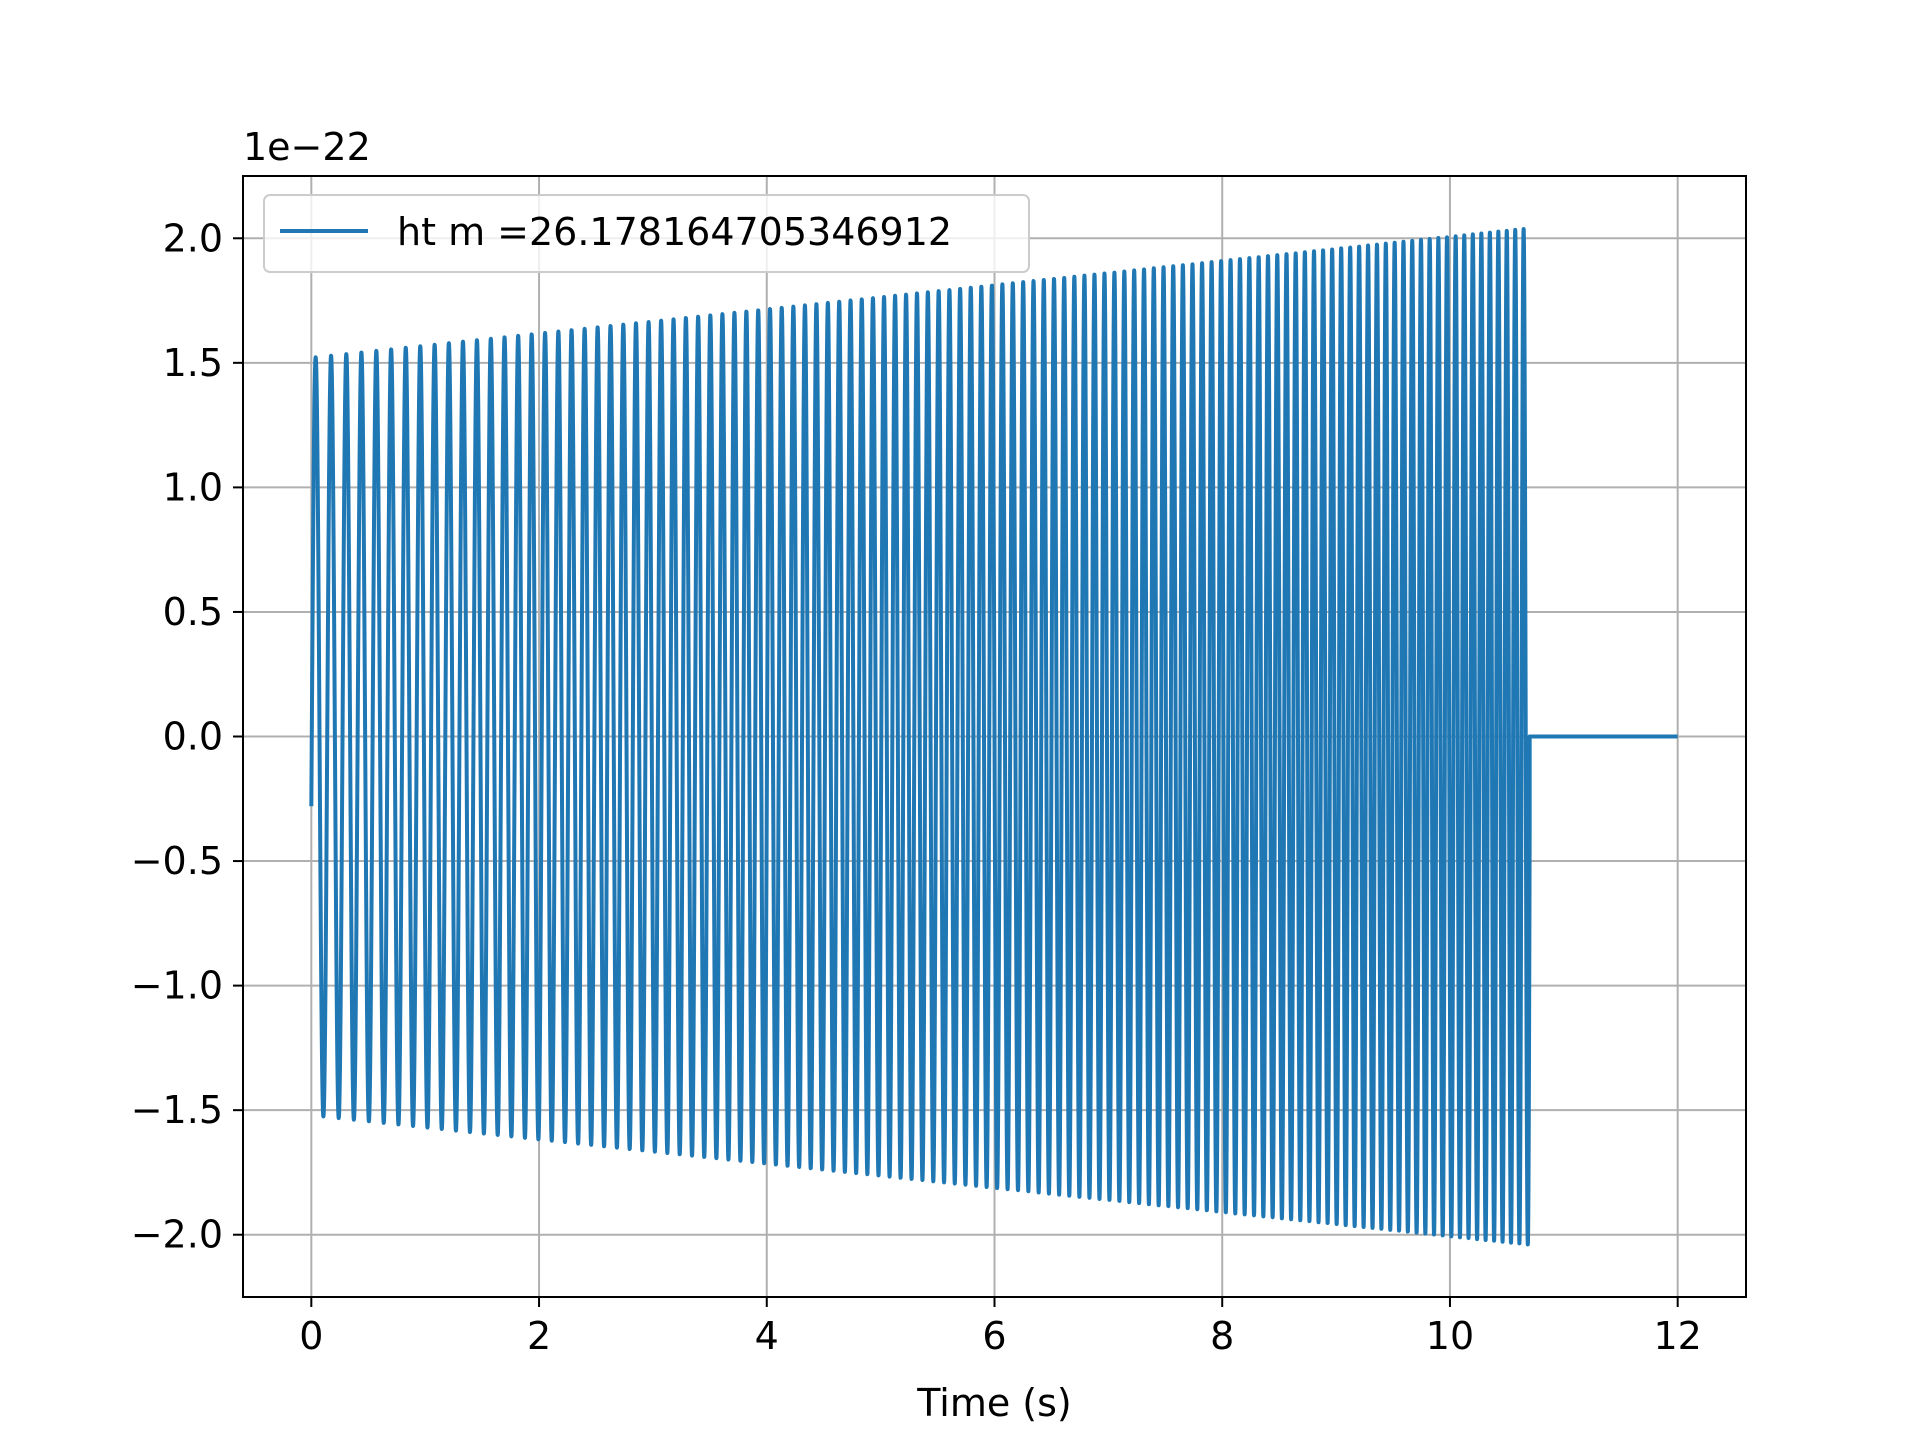 This screenshot has width=1920, height=1440. I want to click on x-tick-label: 10, so click(1450, 1336).